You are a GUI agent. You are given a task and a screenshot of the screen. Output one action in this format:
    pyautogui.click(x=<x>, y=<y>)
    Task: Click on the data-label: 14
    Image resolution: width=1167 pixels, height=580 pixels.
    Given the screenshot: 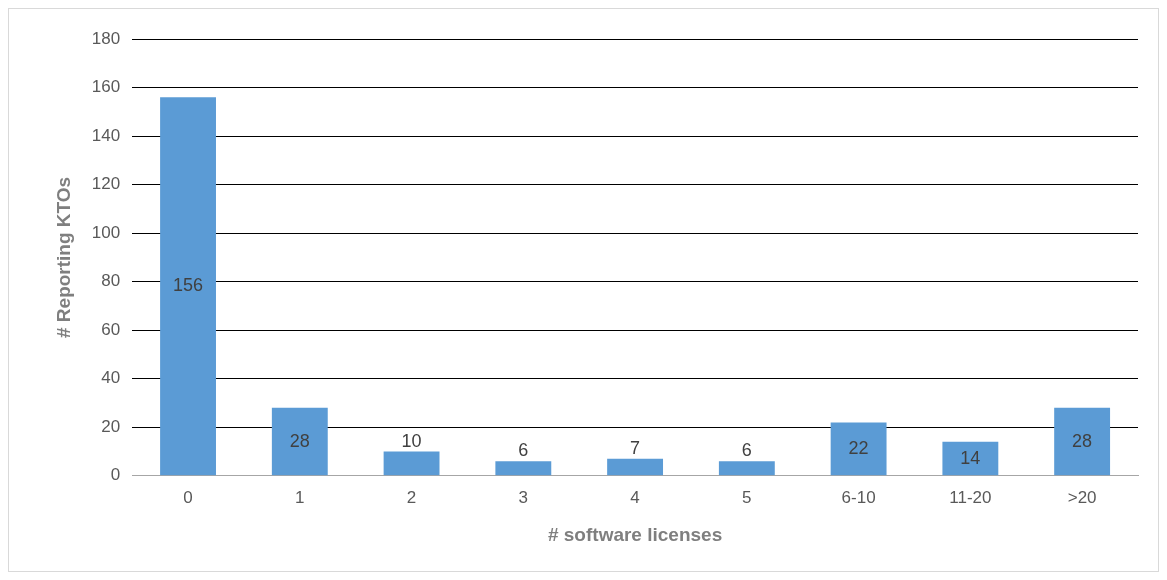 What is the action you would take?
    pyautogui.click(x=970, y=457)
    